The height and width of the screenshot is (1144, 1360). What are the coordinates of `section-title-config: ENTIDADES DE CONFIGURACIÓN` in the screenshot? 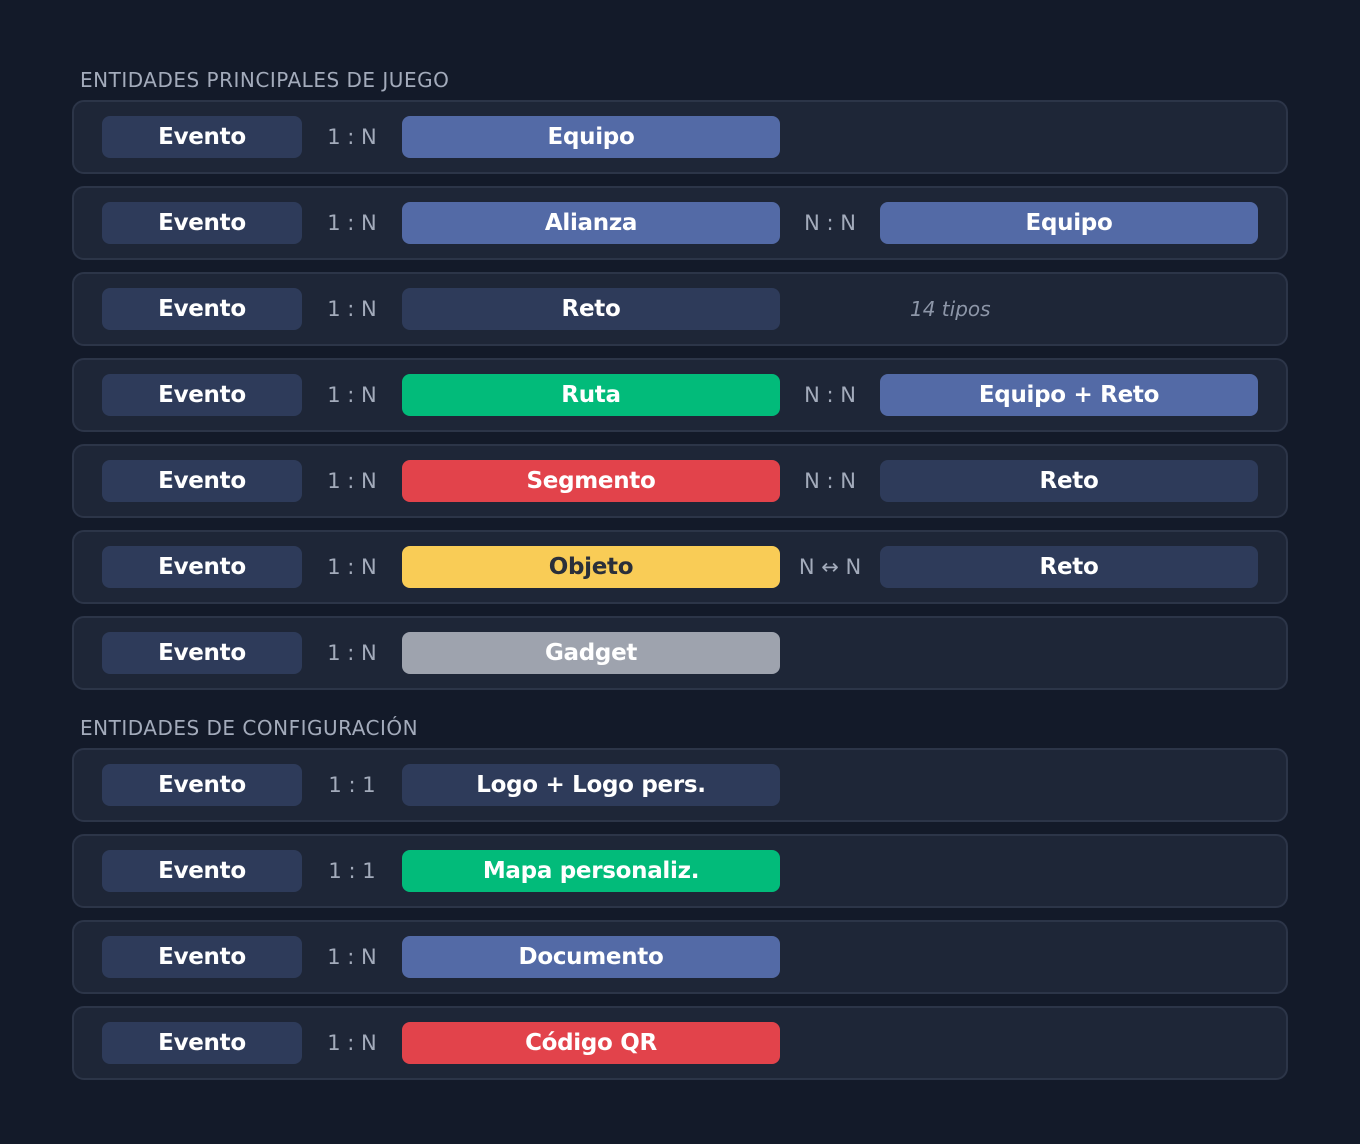 It's located at (249, 728).